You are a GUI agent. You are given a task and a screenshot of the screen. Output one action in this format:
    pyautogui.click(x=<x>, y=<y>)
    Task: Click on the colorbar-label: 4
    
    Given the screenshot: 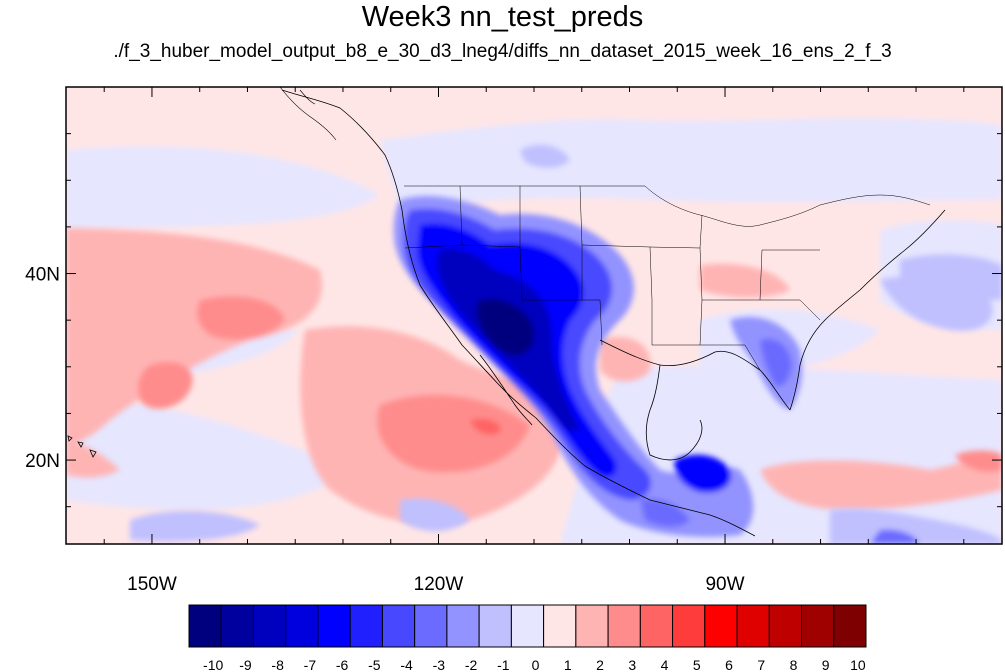 What is the action you would take?
    pyautogui.click(x=665, y=664)
    